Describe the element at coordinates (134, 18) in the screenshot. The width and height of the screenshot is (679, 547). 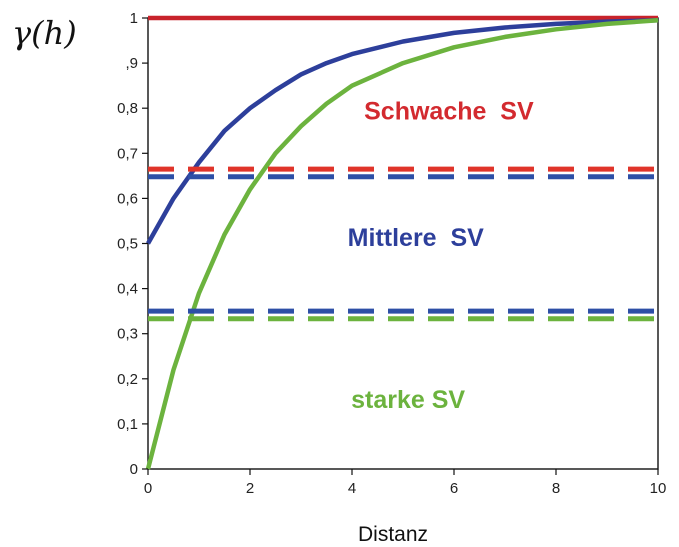
I see `y-tick-label: 1` at that location.